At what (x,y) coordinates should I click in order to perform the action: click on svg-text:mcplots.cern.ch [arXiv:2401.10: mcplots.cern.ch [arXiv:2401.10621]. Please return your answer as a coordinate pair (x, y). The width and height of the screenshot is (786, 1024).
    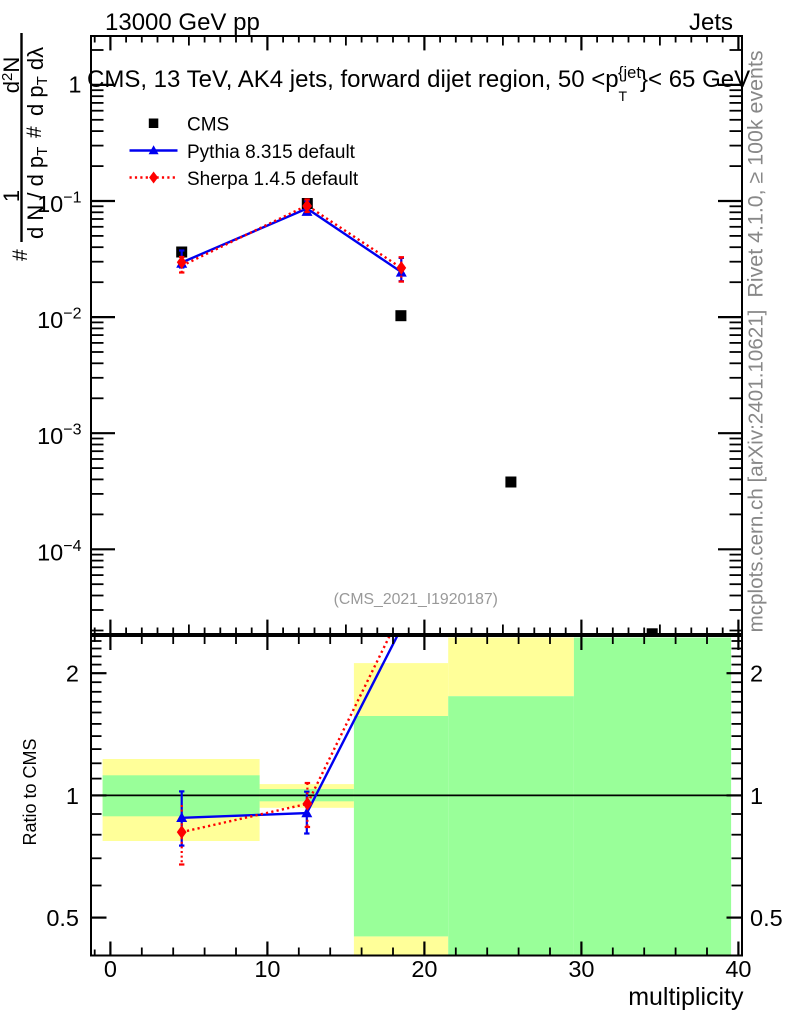
    Looking at the image, I should click on (756, 471).